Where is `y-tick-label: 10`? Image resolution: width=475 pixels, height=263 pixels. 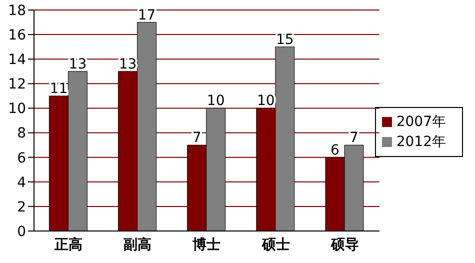 y-tick-label: 10 is located at coordinates (17, 109).